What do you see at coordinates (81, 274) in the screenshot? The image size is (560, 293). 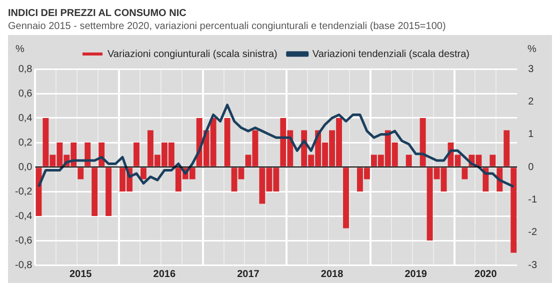 I see `x-tick-label: 2015` at bounding box center [81, 274].